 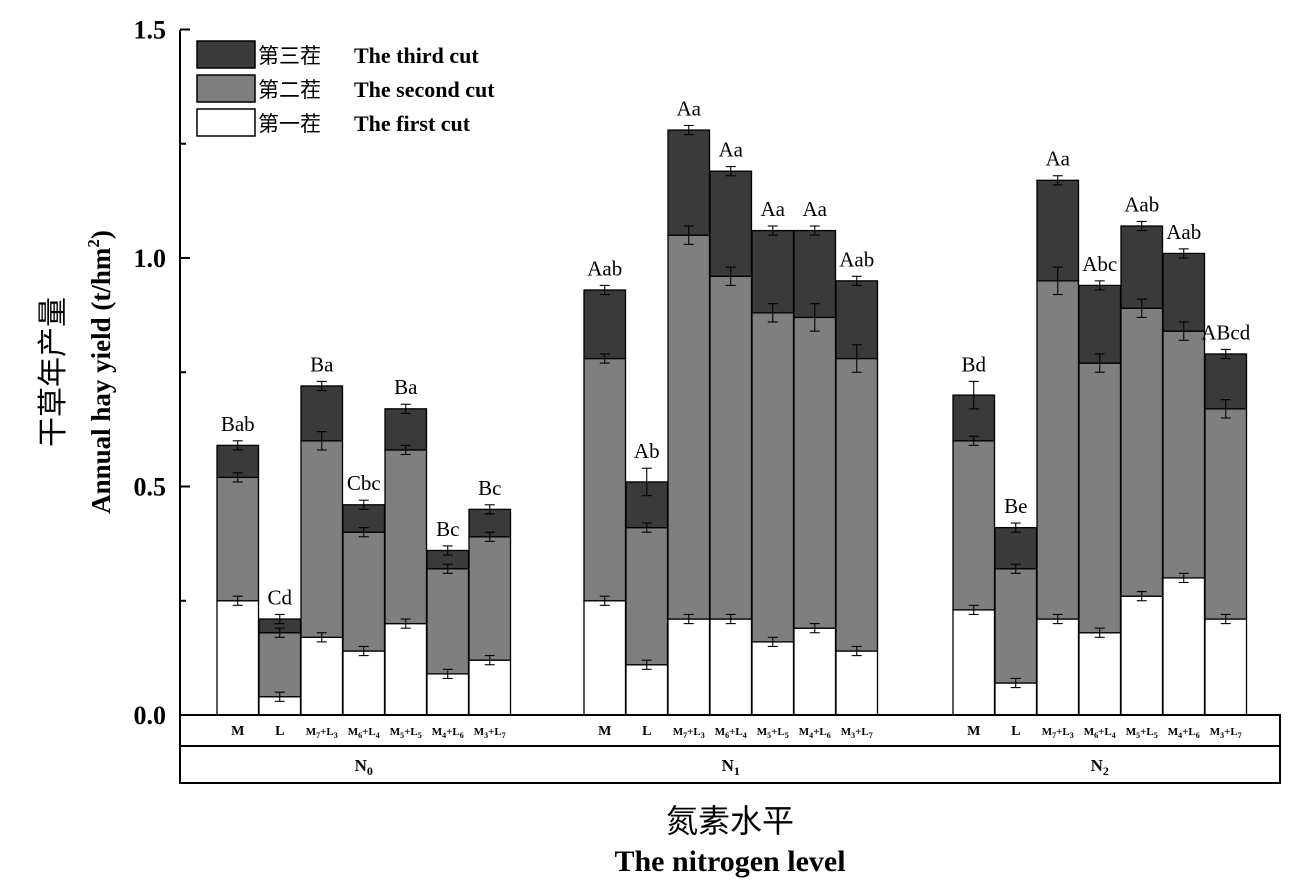 I want to click on significance-label: Cd, so click(x=279, y=597).